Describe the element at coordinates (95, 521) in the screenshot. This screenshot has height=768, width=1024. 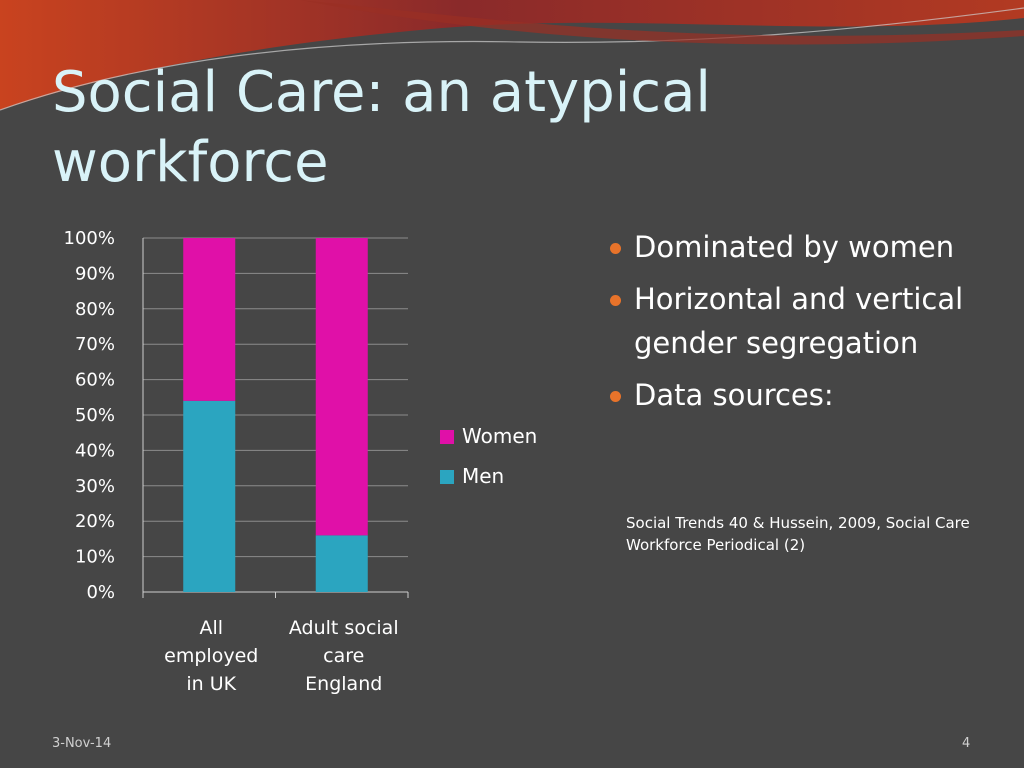
I see `y-tick-label: 20%` at that location.